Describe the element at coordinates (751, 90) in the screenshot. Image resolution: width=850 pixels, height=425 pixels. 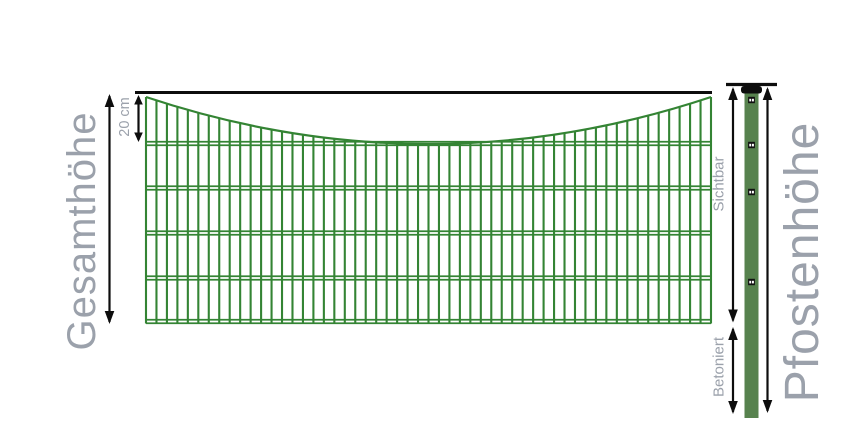
I see `post-cap` at that location.